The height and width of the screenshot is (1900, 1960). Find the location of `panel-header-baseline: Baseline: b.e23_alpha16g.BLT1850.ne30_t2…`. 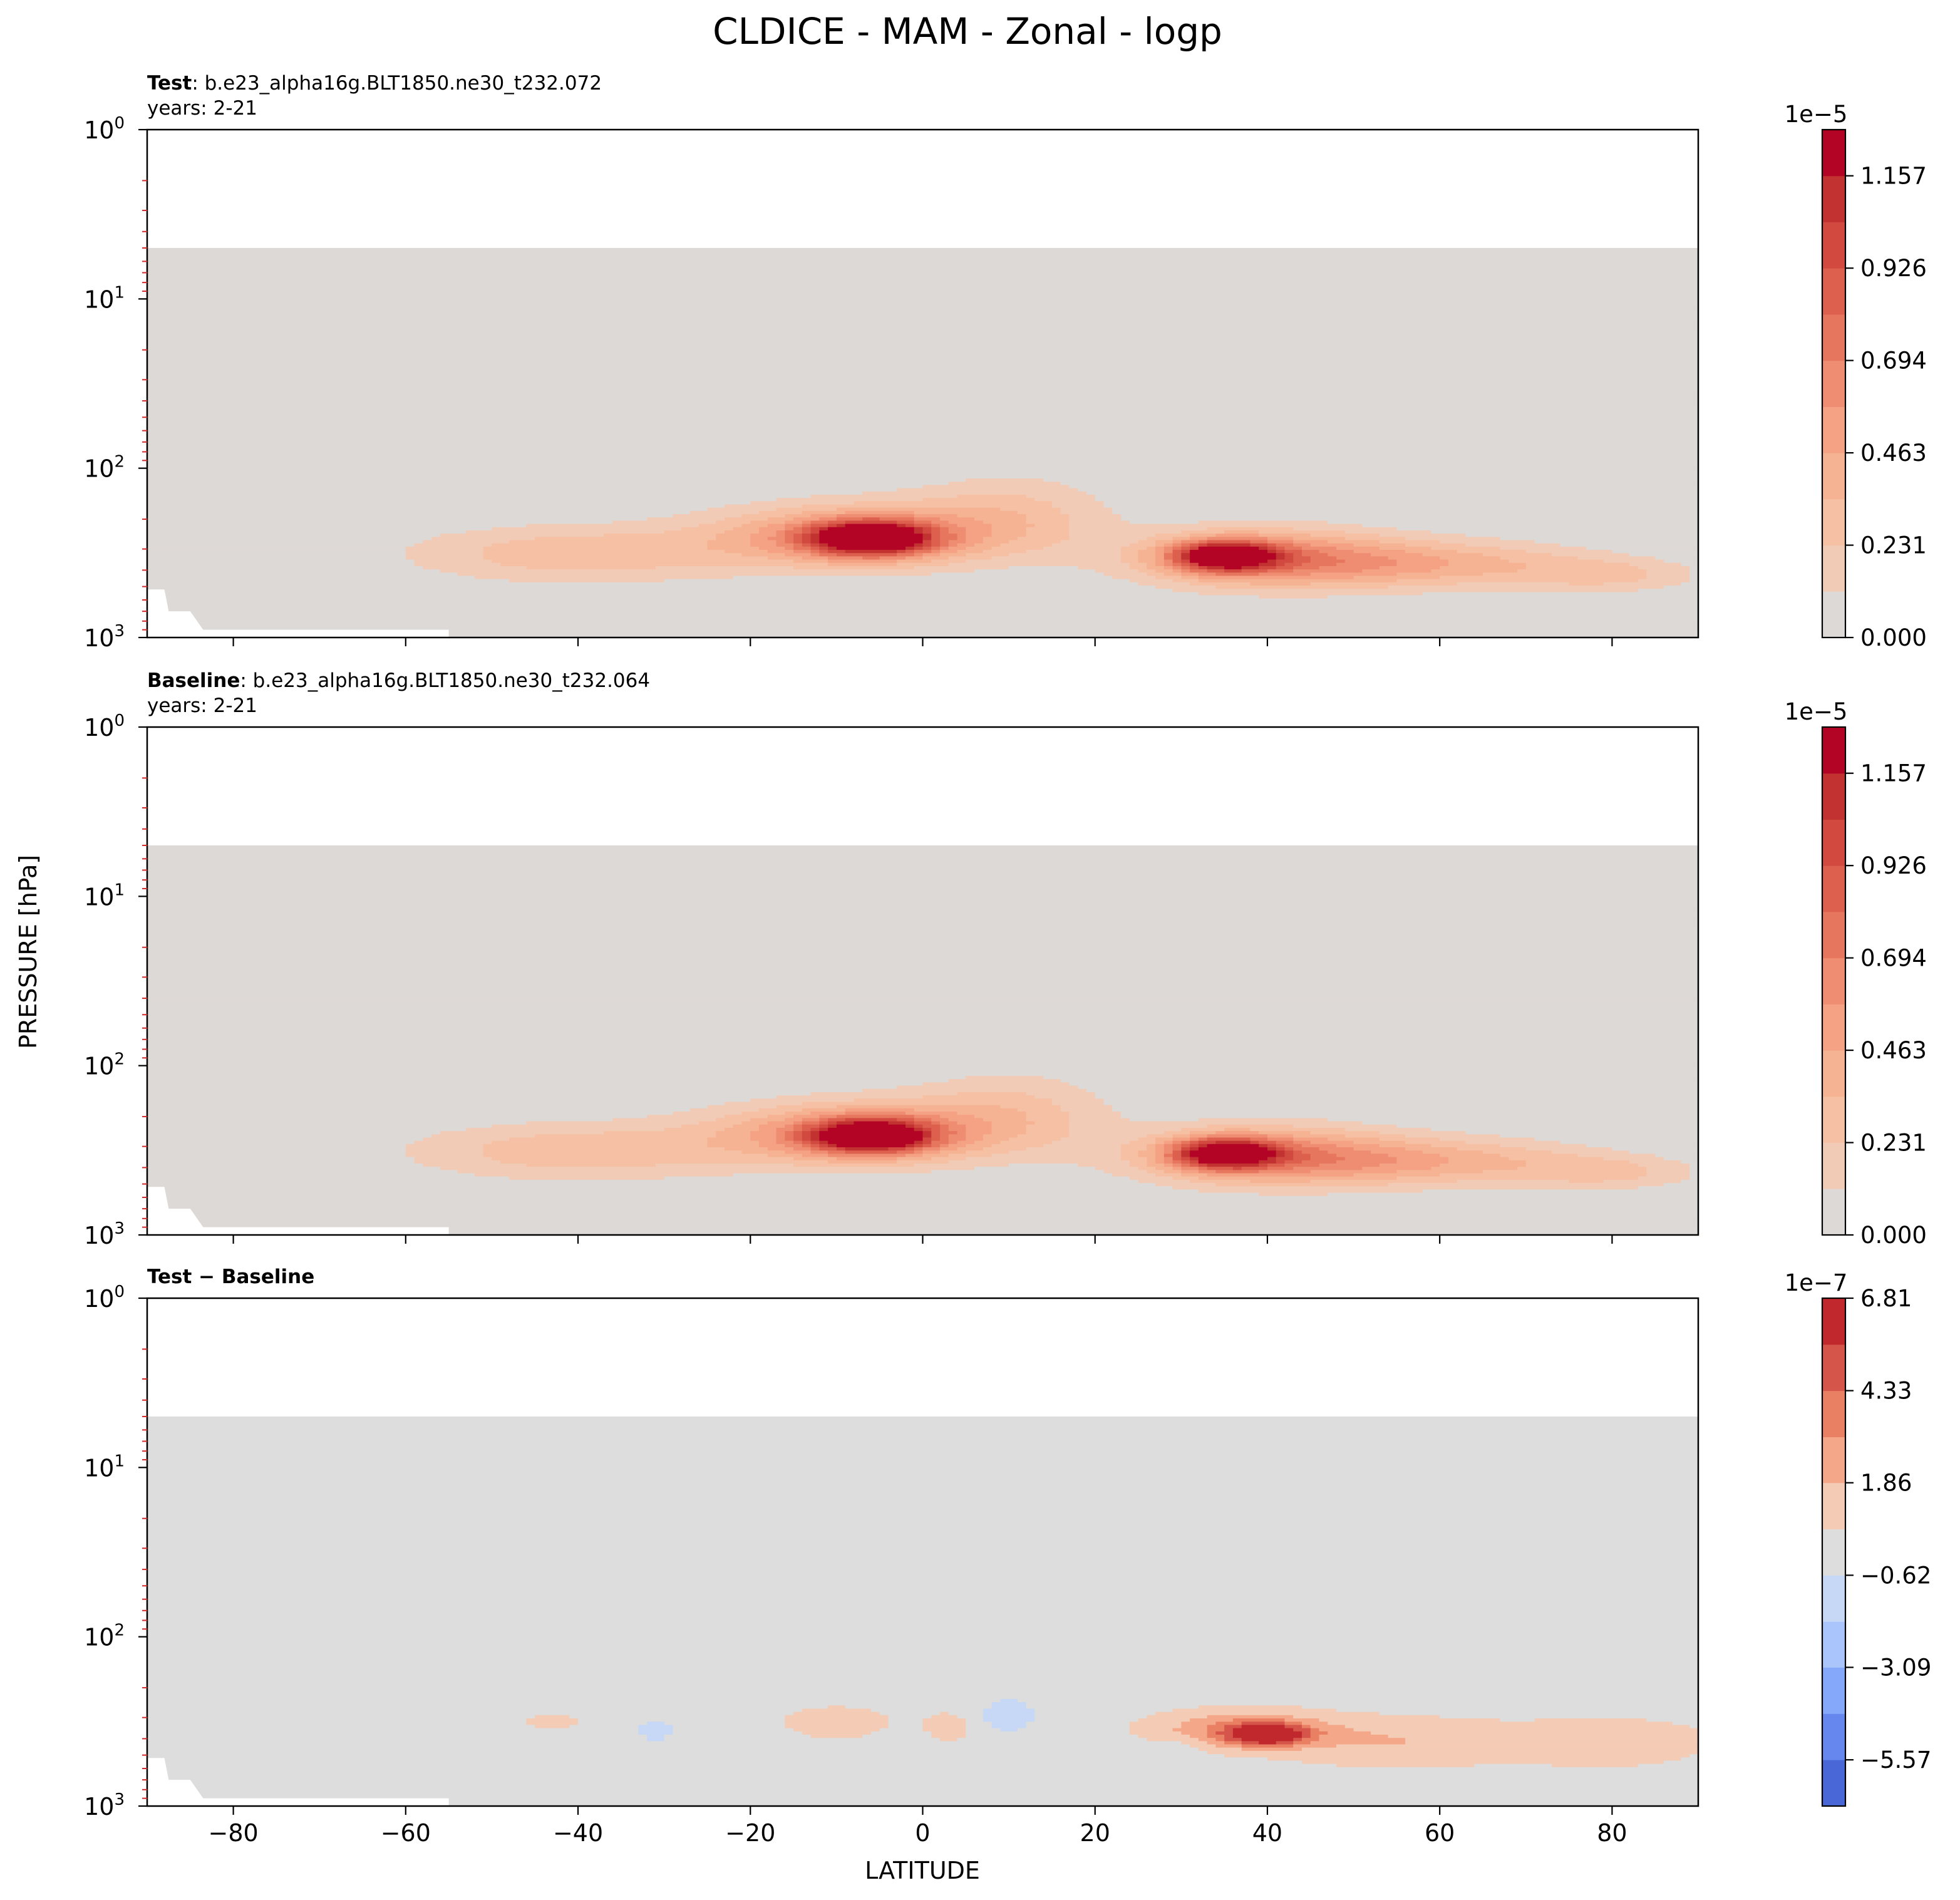

panel-header-baseline: Baseline: b.e23_alpha16g.BLT1850.ne30_t2… is located at coordinates (398, 680).